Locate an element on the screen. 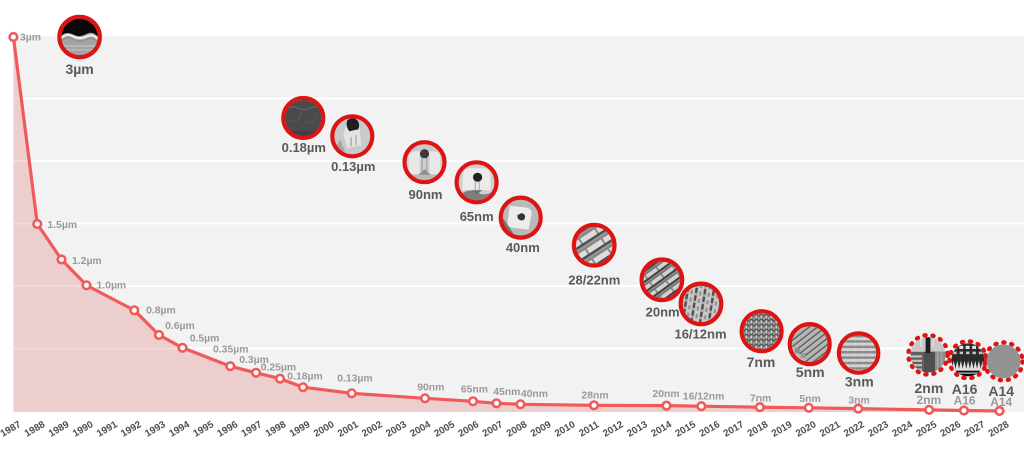  svg-text: 2011 is located at coordinates (589, 429).